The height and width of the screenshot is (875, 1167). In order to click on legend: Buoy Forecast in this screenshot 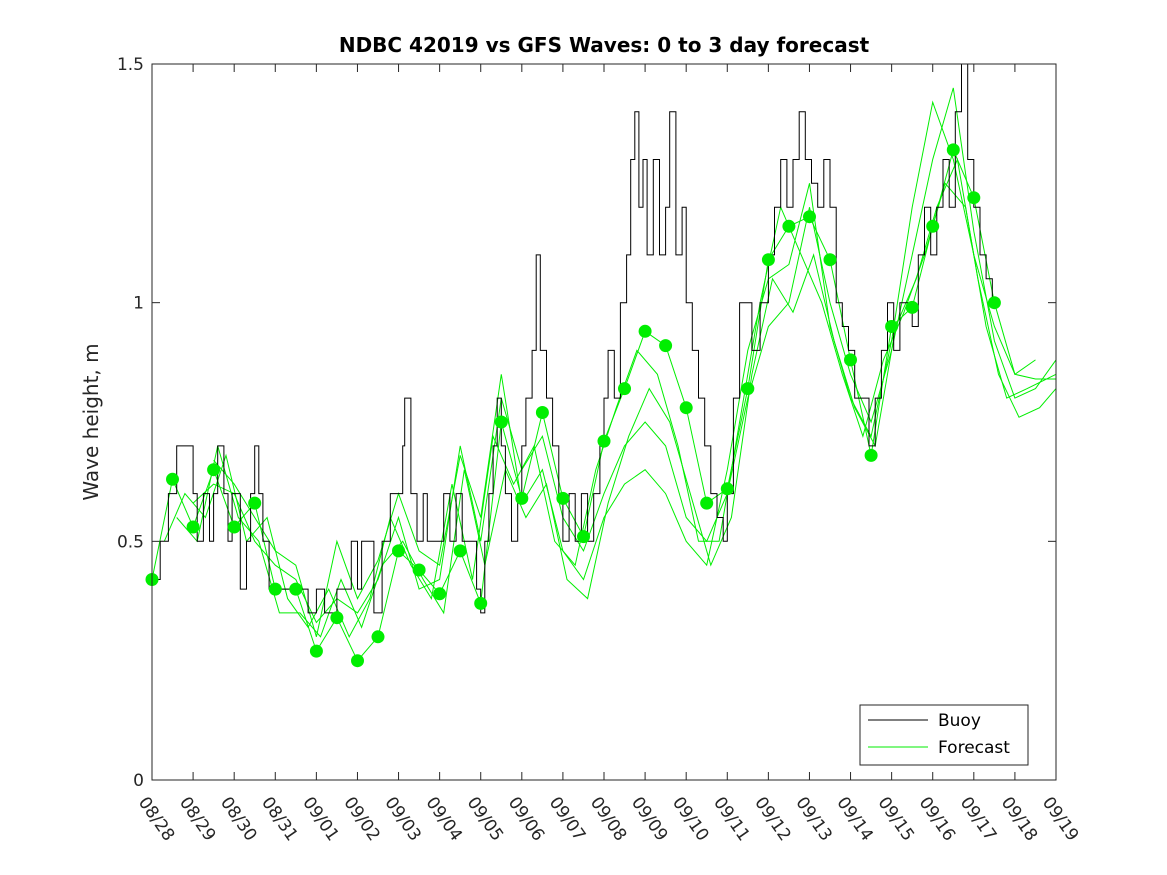, I will do `click(944, 735)`.